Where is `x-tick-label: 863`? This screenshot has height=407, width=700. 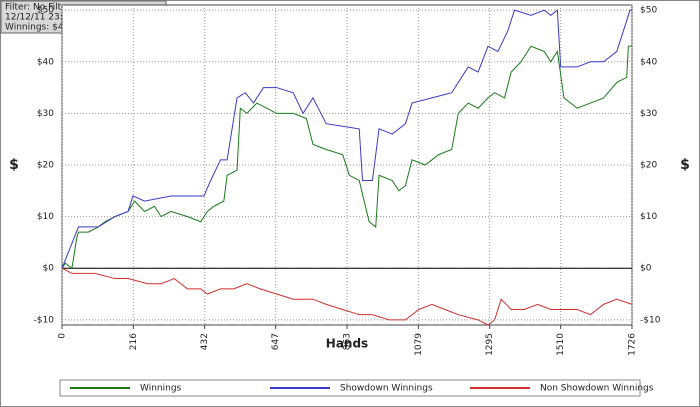 x-tick-label: 863 is located at coordinates (348, 341).